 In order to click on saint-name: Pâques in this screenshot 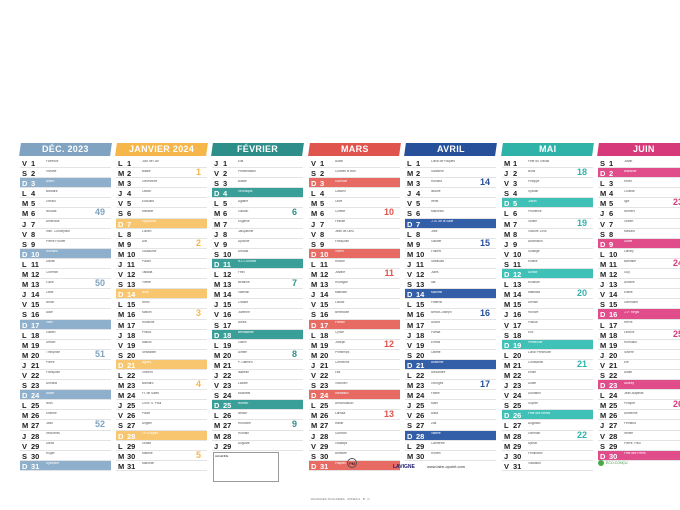, I will do `click(340, 464)`.